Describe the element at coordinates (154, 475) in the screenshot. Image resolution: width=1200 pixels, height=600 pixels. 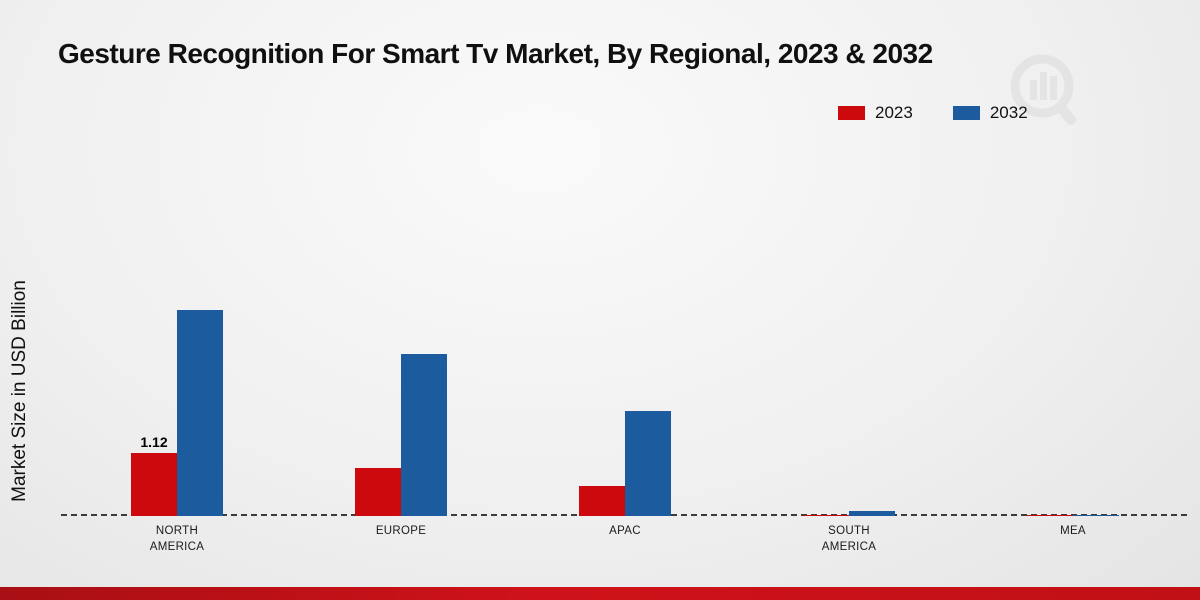
I see `bar-2023-north-america: 1.12` at that location.